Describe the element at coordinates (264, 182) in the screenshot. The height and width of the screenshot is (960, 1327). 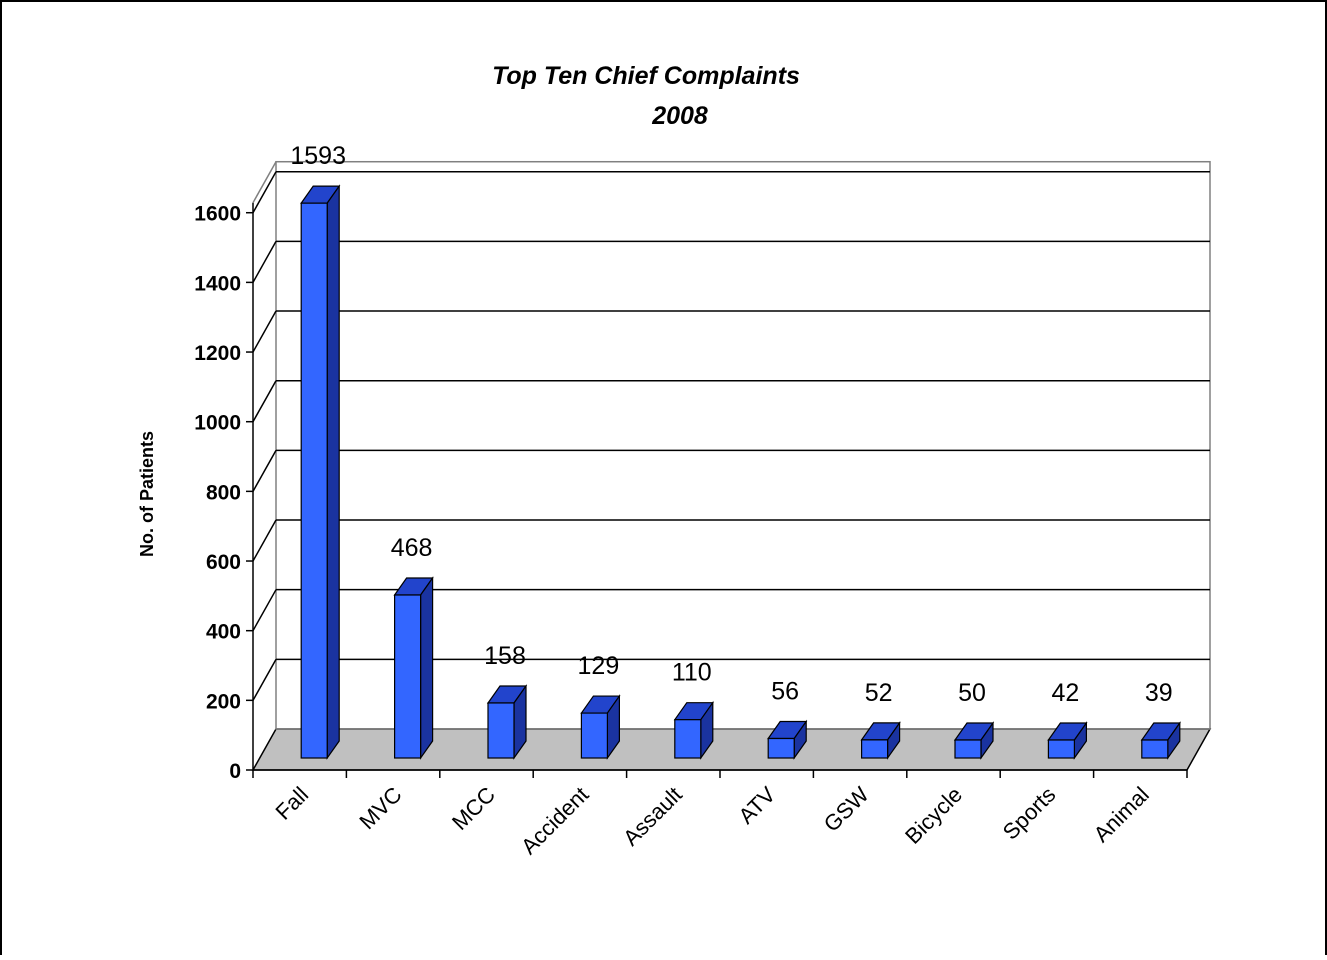
I see `side-wall-edge` at that location.